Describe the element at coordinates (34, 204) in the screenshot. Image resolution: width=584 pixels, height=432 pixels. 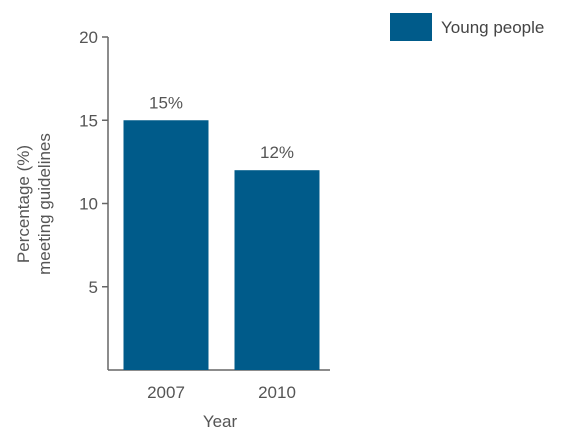
I see `y-axis-title: Percentage (%) meeting guidelines` at that location.